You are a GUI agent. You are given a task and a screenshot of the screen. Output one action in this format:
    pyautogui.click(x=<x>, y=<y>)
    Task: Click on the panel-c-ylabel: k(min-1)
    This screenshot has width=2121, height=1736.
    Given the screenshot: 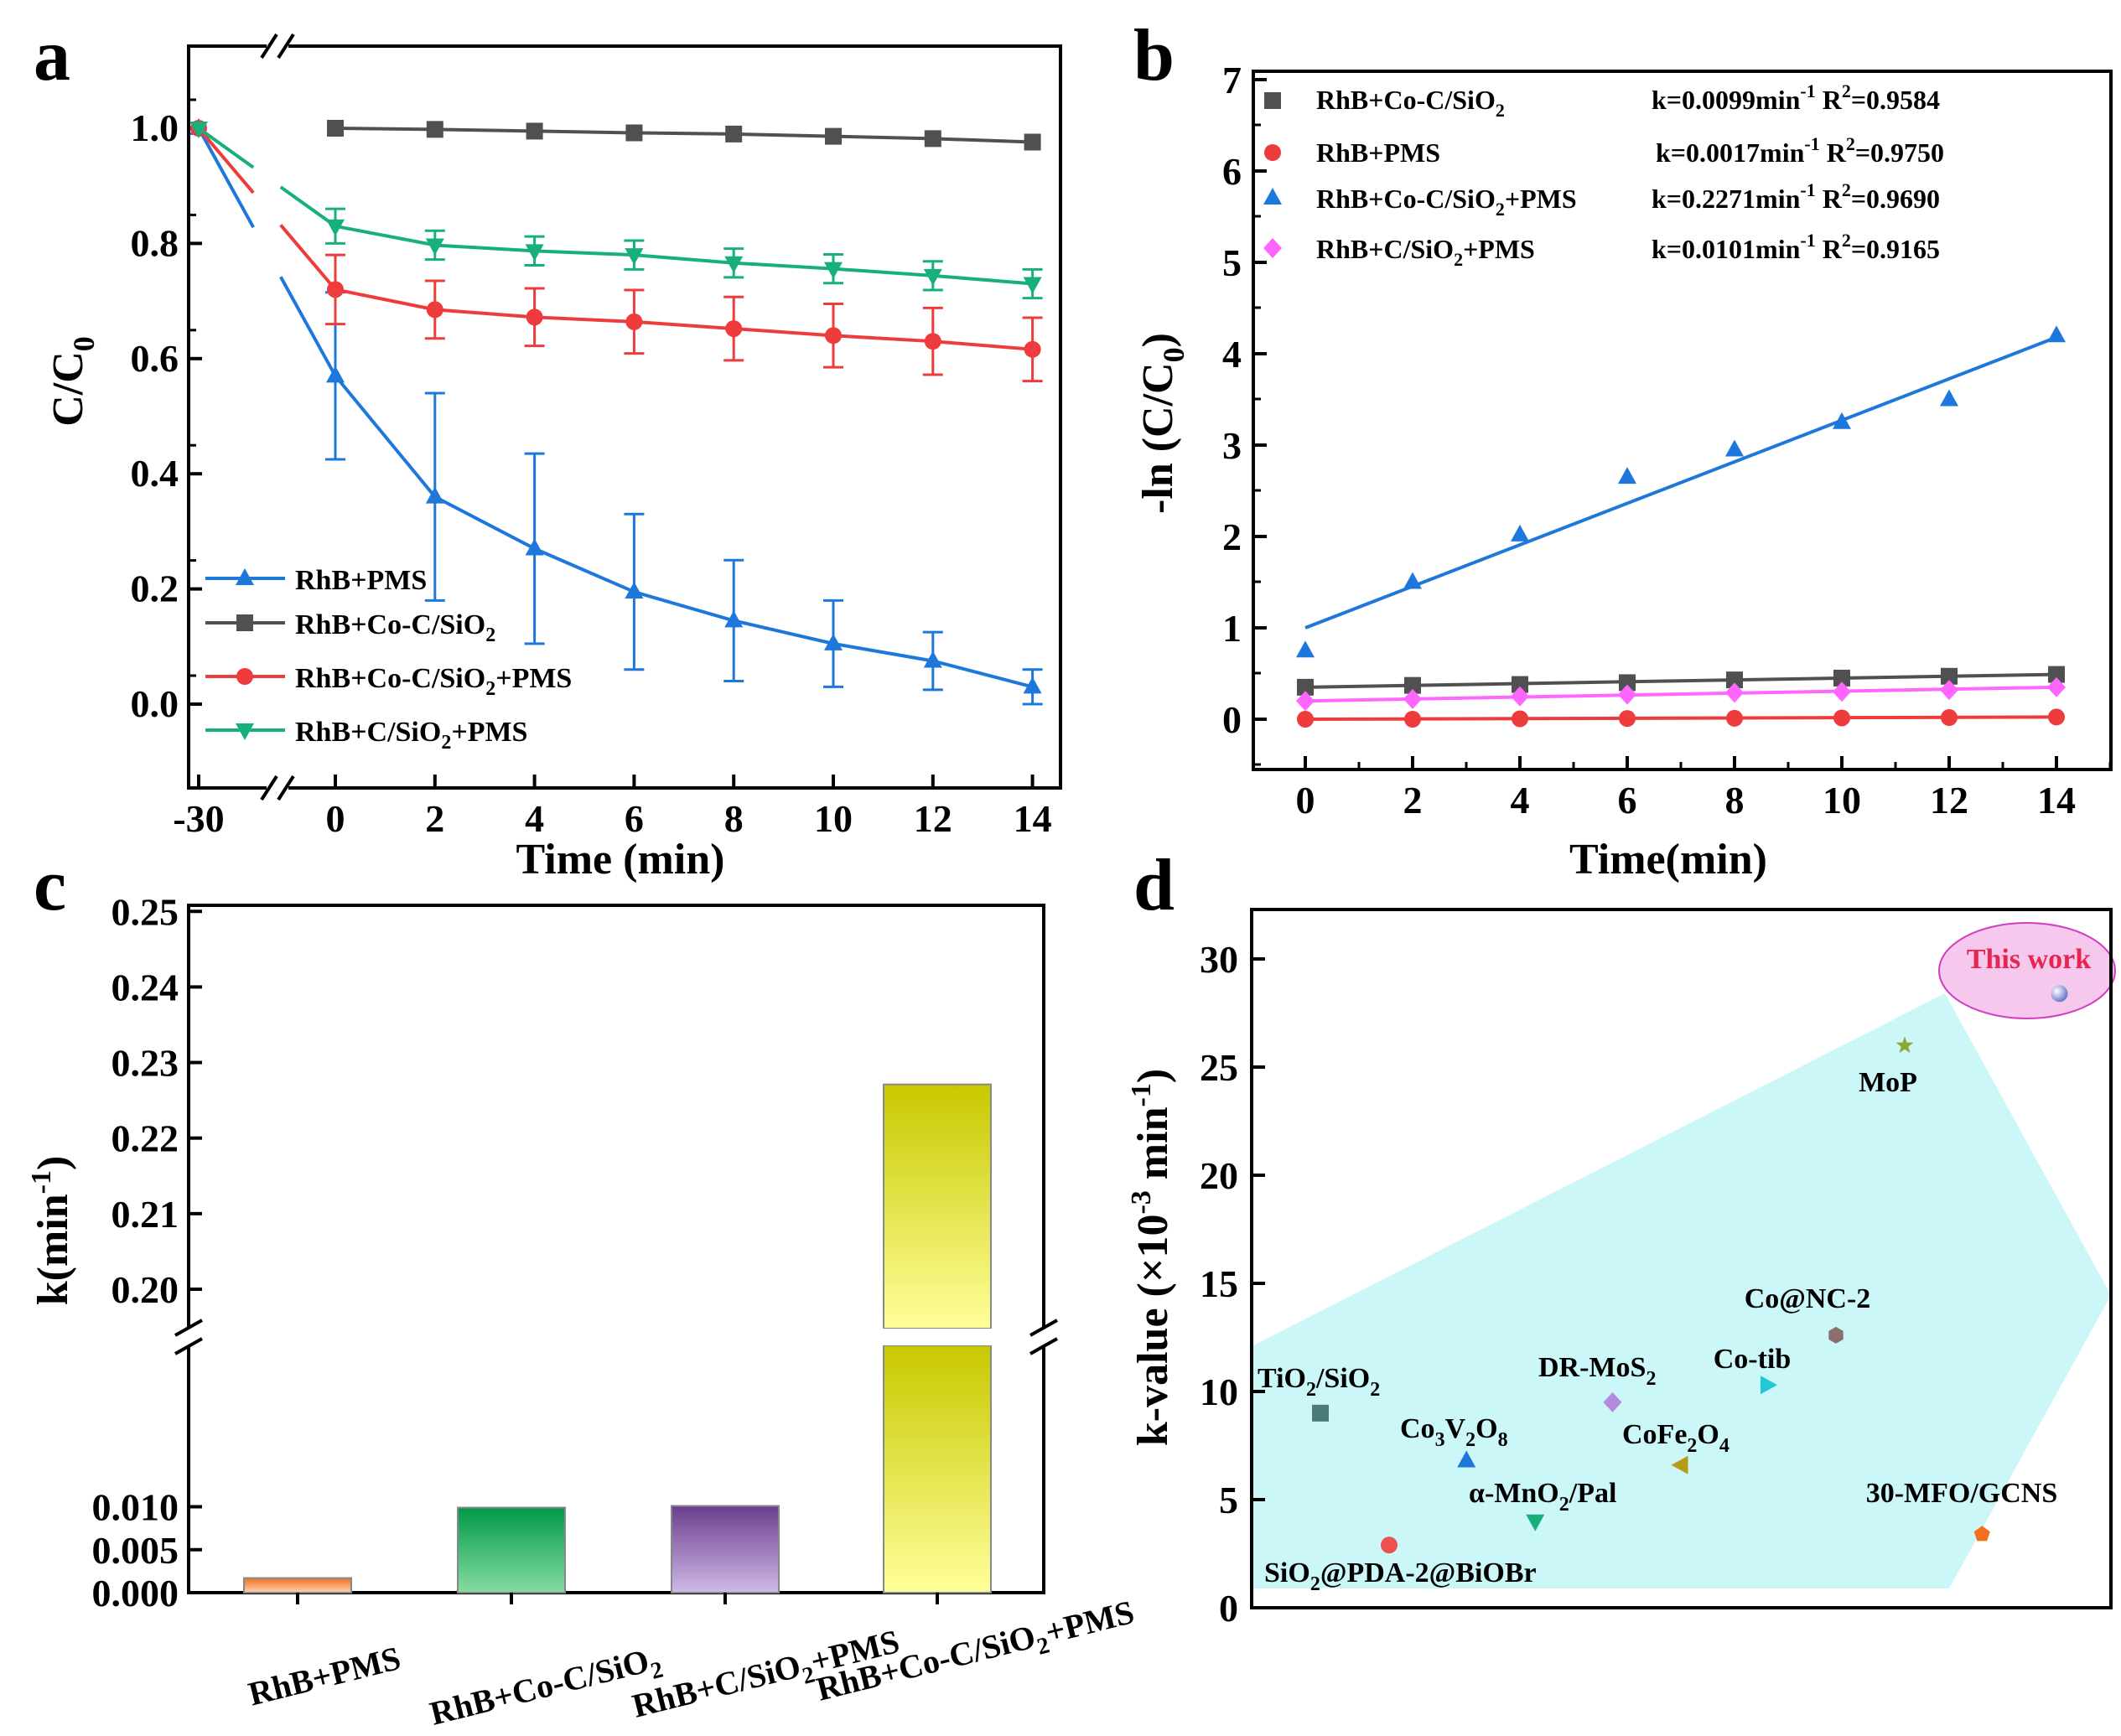 What is the action you would take?
    pyautogui.click(x=51, y=1231)
    